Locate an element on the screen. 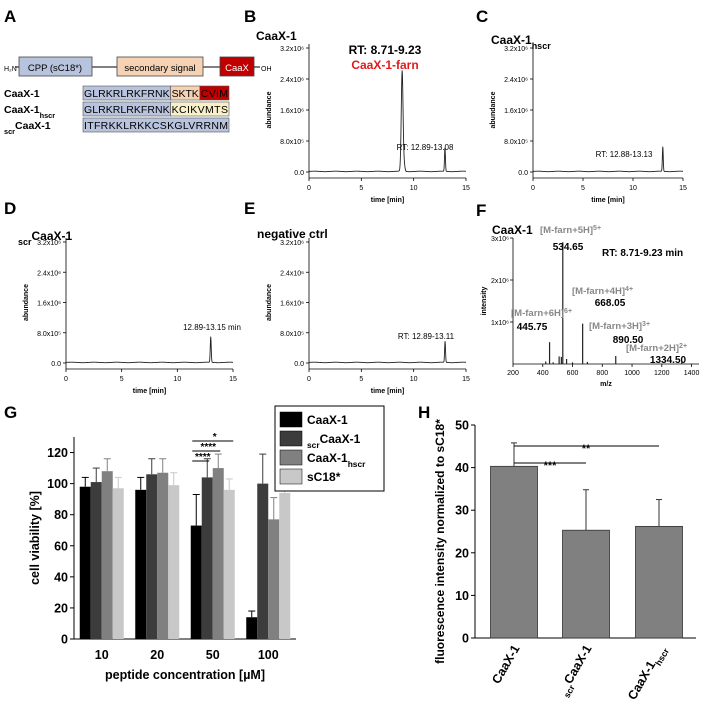 This screenshot has width=709, height=702. ion-charge: 2+ is located at coordinates (683, 346).